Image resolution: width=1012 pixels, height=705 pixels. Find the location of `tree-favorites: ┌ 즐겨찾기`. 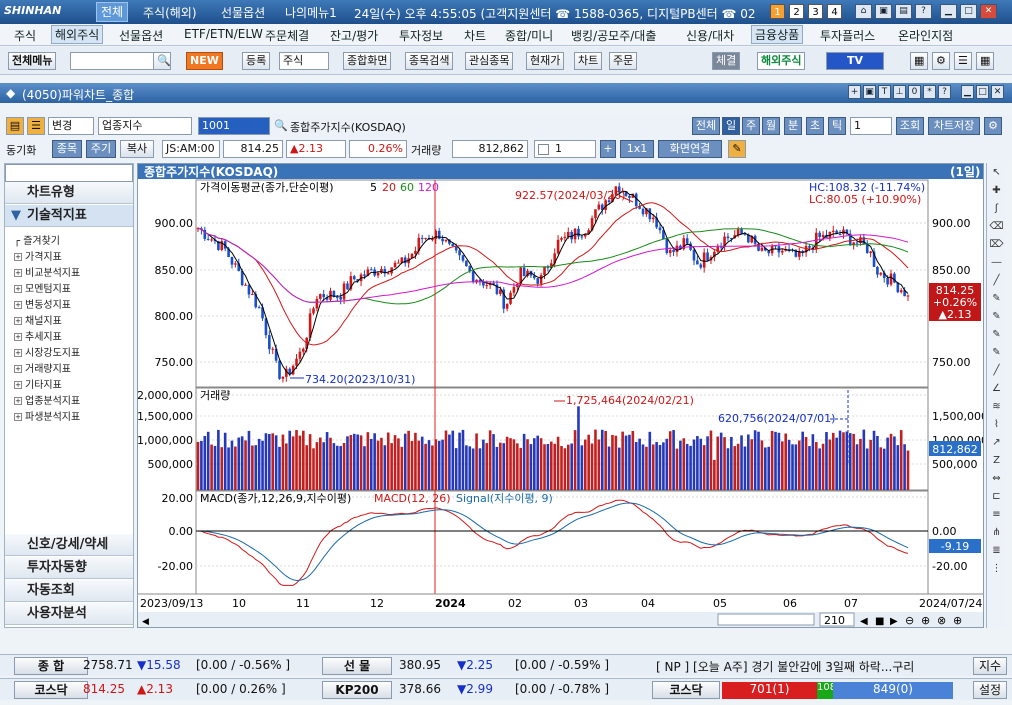

tree-favorites: ┌ 즐겨찾기 is located at coordinates (37, 241).